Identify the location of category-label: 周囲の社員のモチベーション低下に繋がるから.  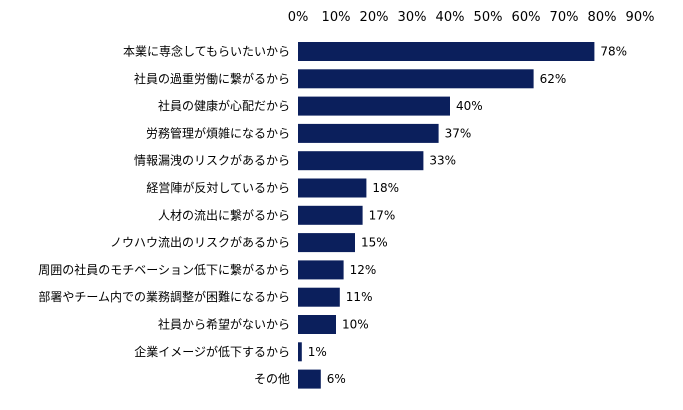
(164, 269).